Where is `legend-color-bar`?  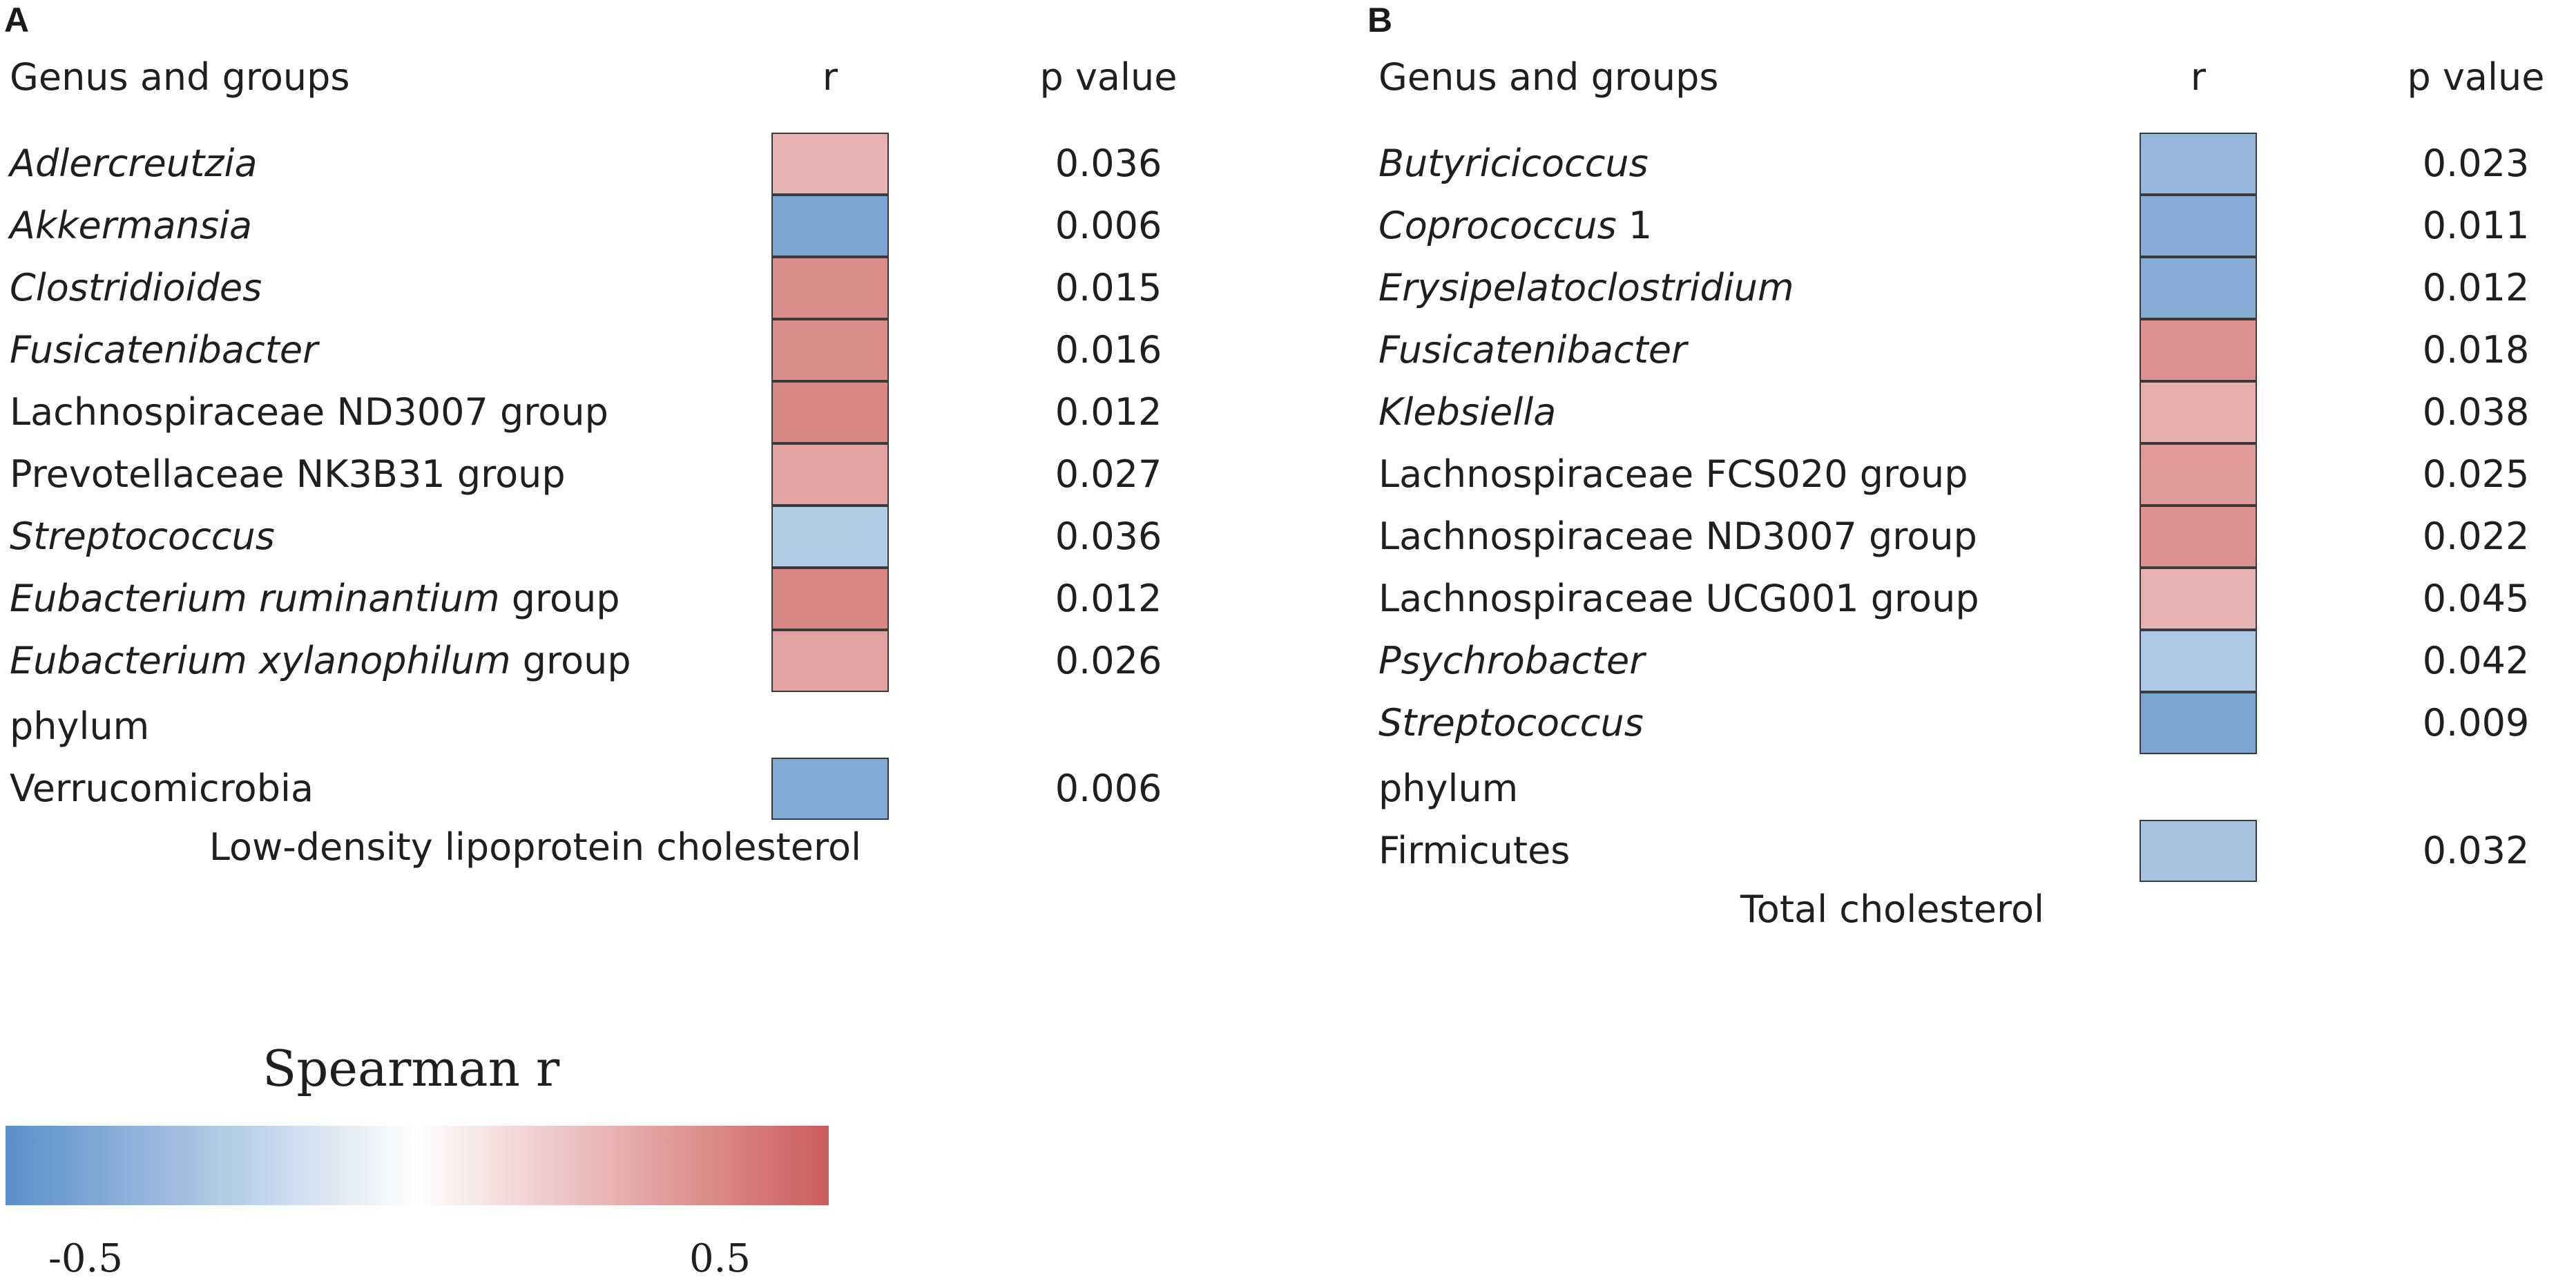 legend-color-bar is located at coordinates (417, 1165).